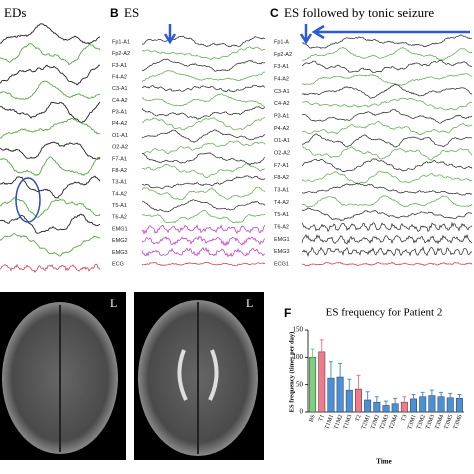 The height and width of the screenshot is (474, 474). What do you see at coordinates (15, 12) in the screenshot?
I see `panel-a-title: EDs` at bounding box center [15, 12].